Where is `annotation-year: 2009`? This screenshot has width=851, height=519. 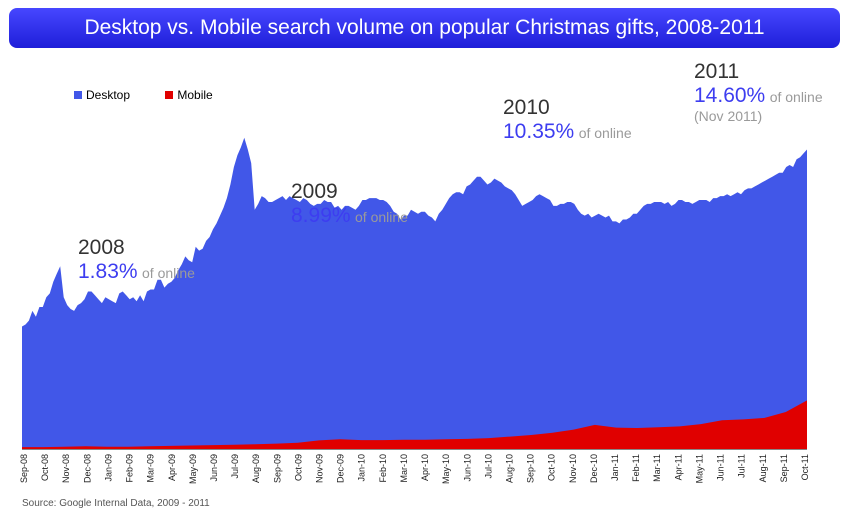 annotation-year: 2009 is located at coordinates (314, 191).